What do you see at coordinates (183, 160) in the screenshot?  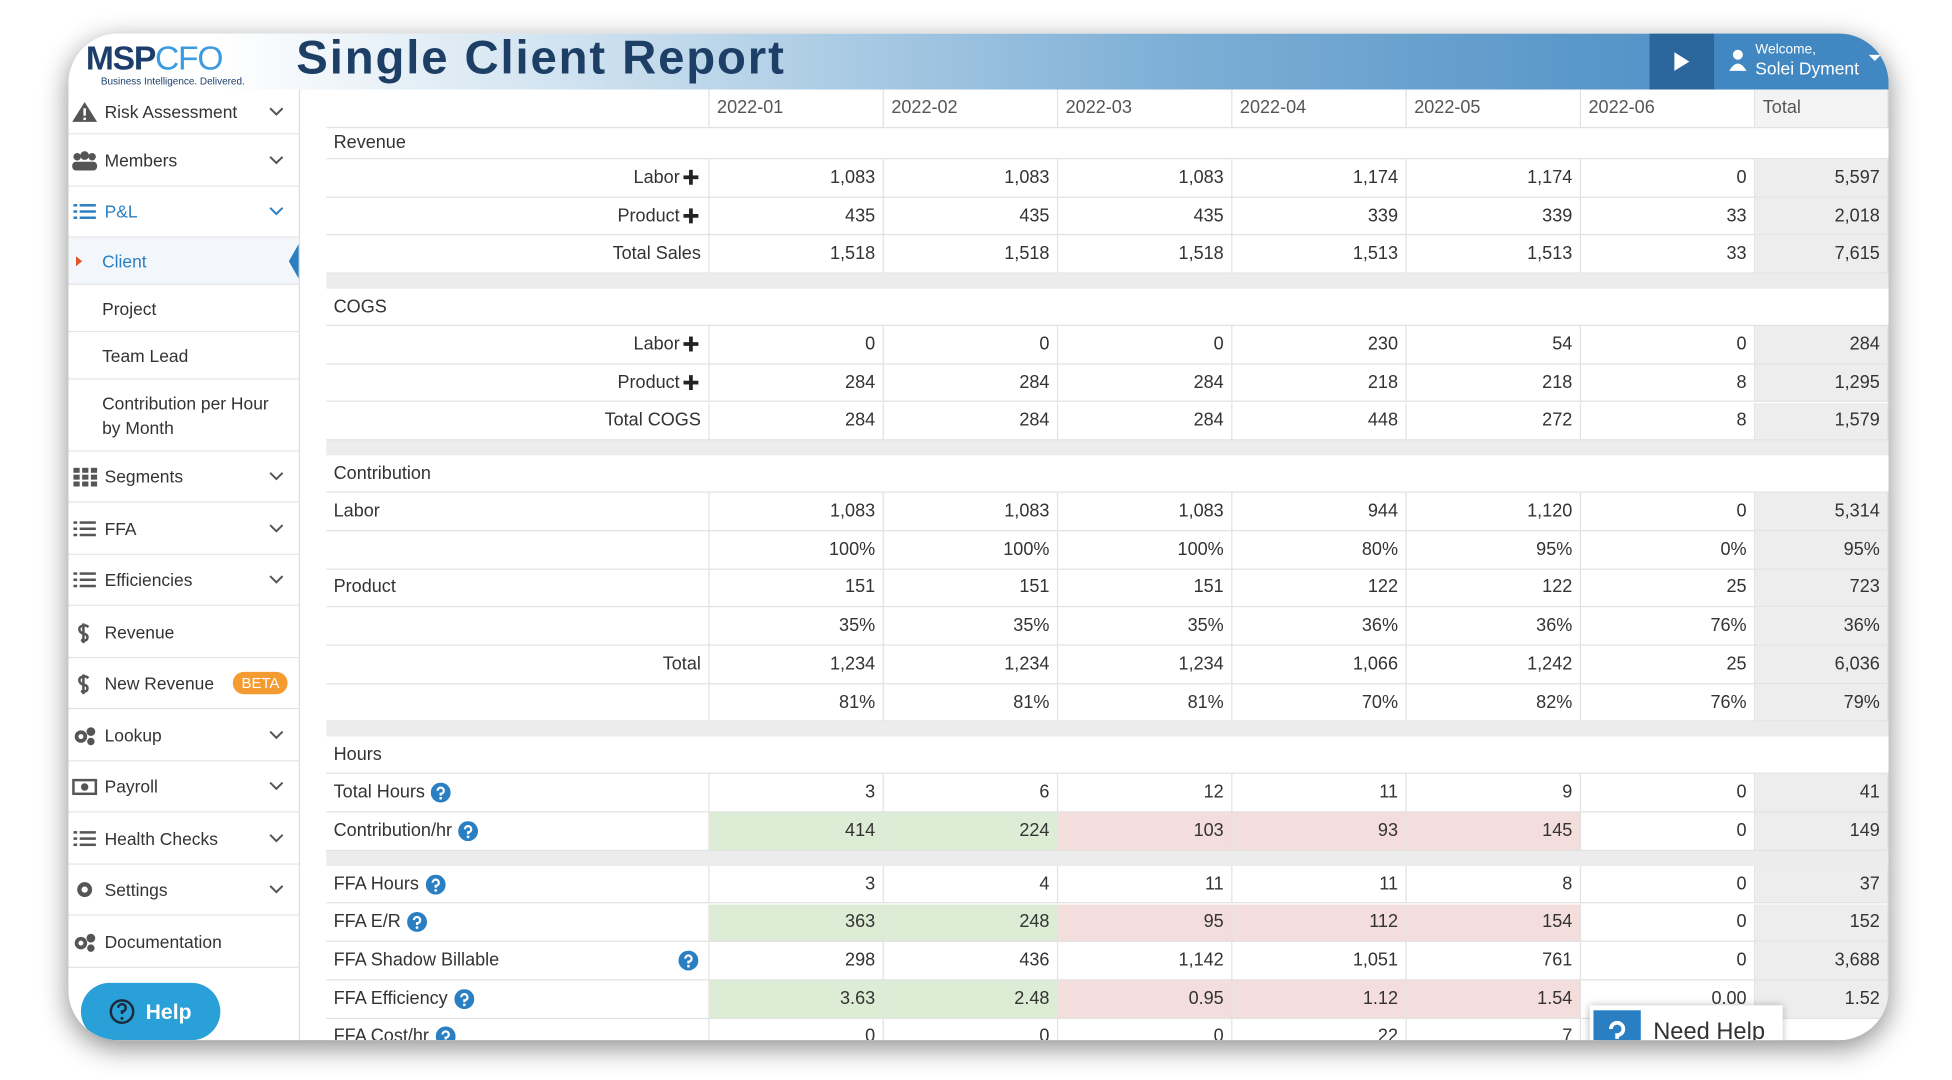 I see `nav-item: Members` at bounding box center [183, 160].